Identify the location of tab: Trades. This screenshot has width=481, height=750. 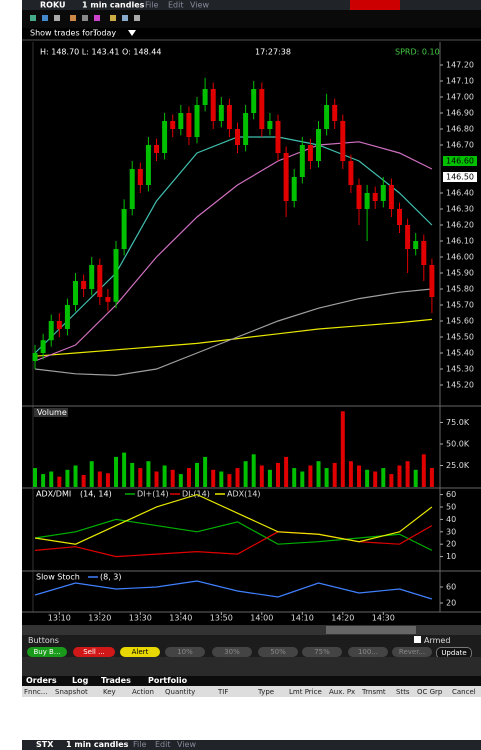
(116, 680).